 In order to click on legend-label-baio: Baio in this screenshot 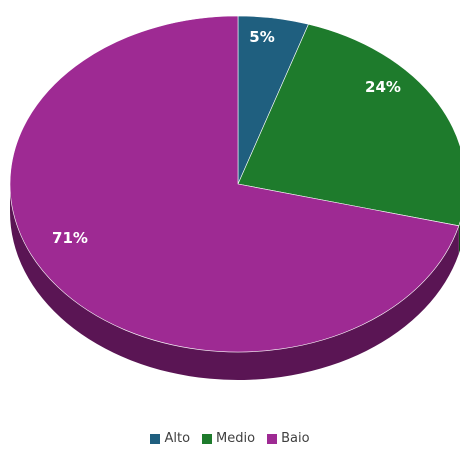, I will do `click(295, 438)`.